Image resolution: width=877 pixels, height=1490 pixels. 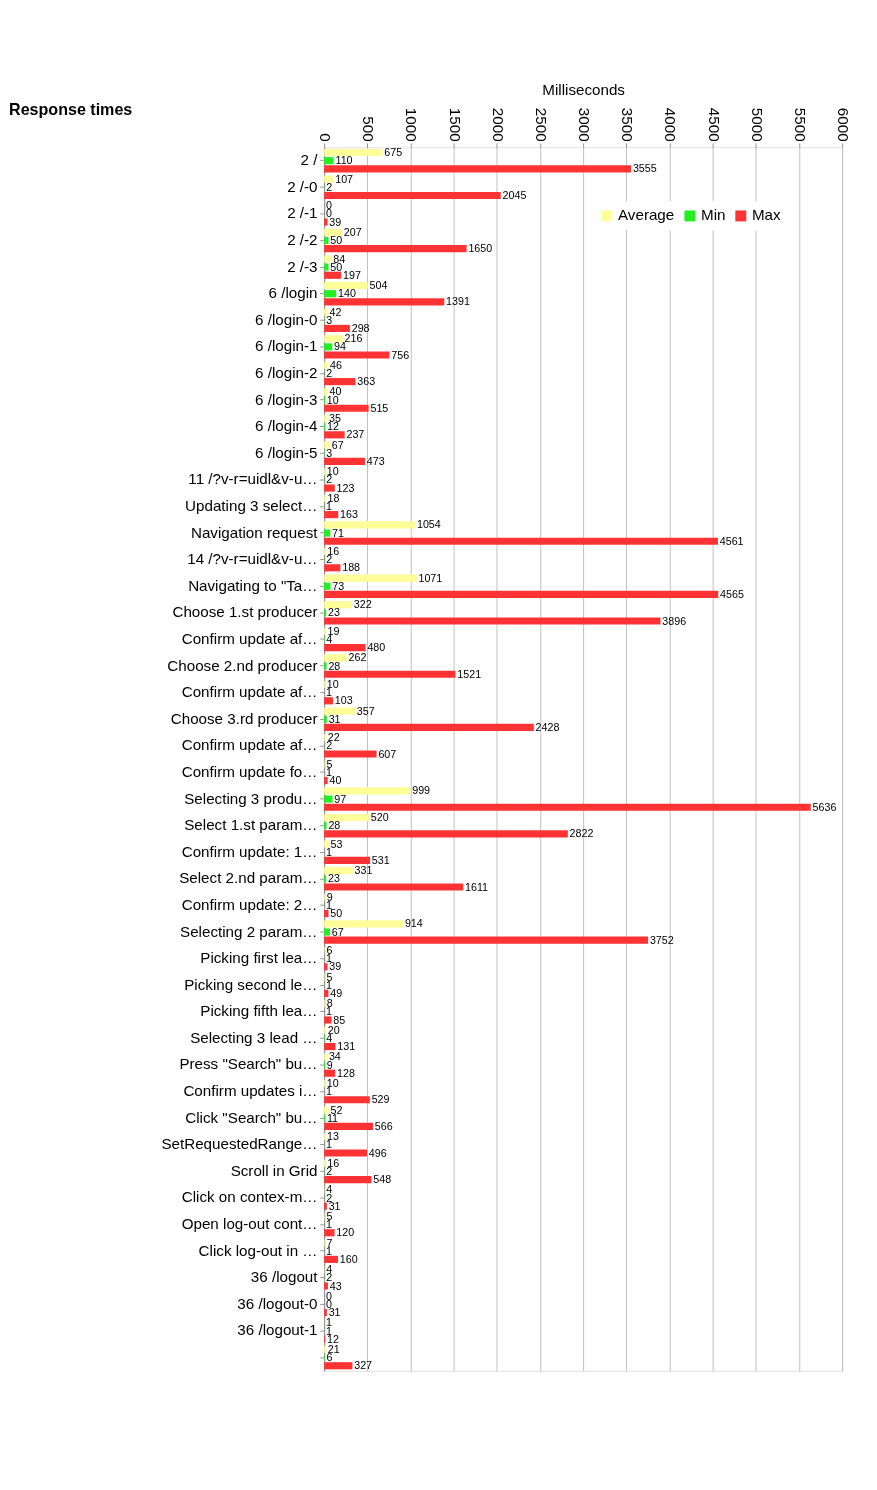 What do you see at coordinates (242, 665) in the screenshot?
I see `y-tick-label: Choose 2.nd producer` at bounding box center [242, 665].